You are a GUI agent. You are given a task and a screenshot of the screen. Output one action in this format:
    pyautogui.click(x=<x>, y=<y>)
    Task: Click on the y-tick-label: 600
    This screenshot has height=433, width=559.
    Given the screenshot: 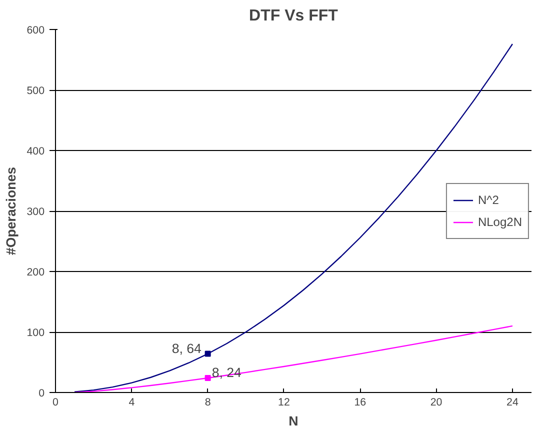 What is the action you would take?
    pyautogui.click(x=35, y=30)
    